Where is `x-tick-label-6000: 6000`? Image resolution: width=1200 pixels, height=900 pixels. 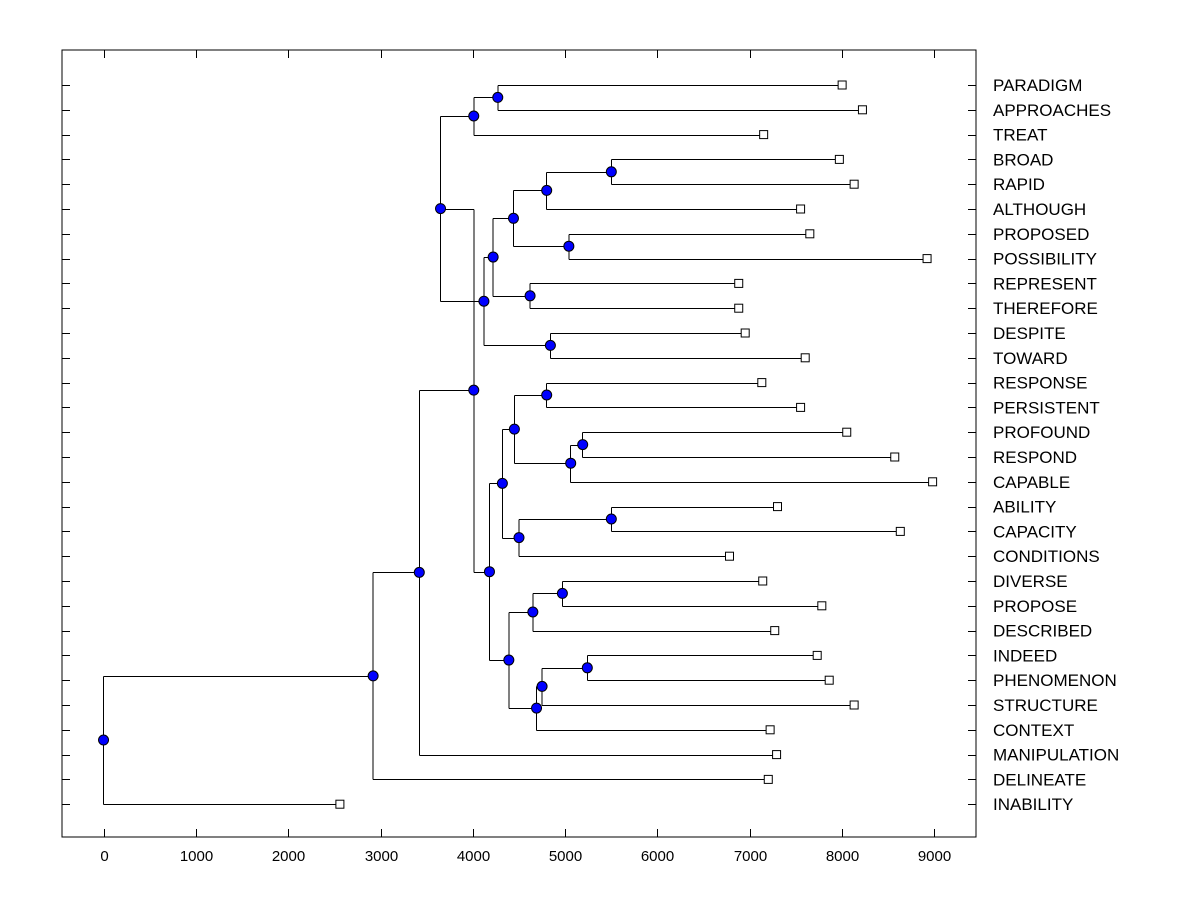 x-tick-label-6000: 6000 is located at coordinates (657, 856).